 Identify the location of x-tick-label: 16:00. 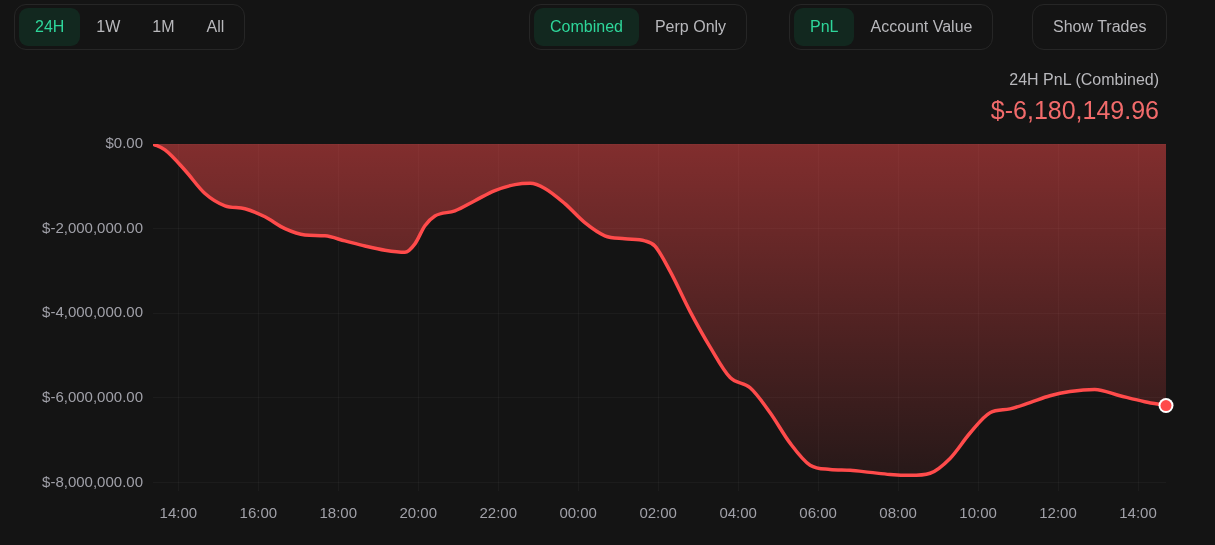
(258, 513).